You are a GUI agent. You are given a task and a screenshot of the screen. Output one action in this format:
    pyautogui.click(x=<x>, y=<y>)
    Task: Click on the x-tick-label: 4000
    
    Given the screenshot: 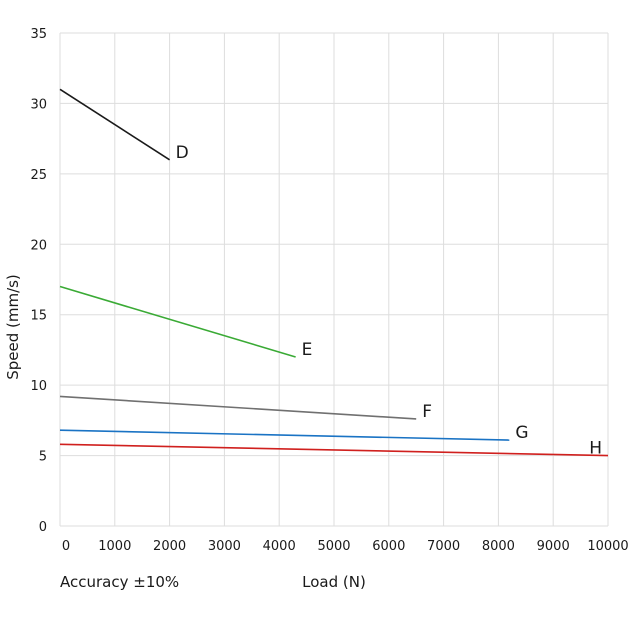 What is the action you would take?
    pyautogui.click(x=279, y=546)
    